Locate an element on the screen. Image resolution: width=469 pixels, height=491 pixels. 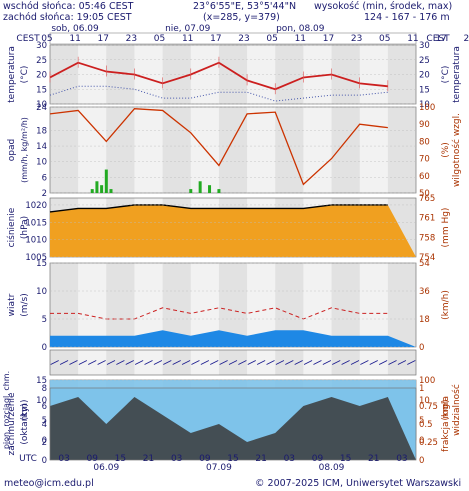
cloud-tick: 8 is located at coordinates (44, 389).